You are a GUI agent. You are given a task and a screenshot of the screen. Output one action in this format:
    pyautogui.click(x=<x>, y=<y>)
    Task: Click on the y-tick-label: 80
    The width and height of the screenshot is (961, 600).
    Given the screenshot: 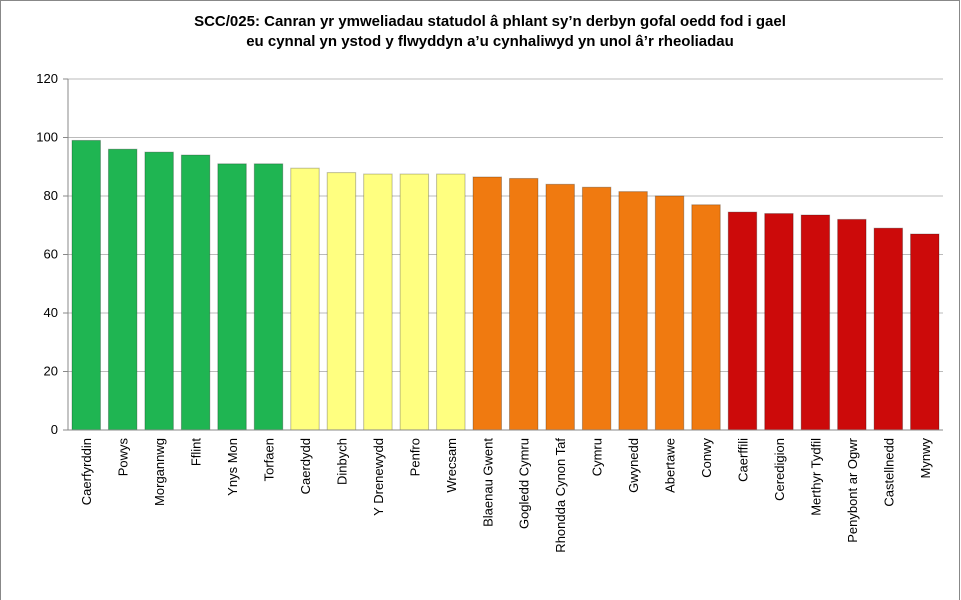 What is the action you would take?
    pyautogui.click(x=51, y=195)
    